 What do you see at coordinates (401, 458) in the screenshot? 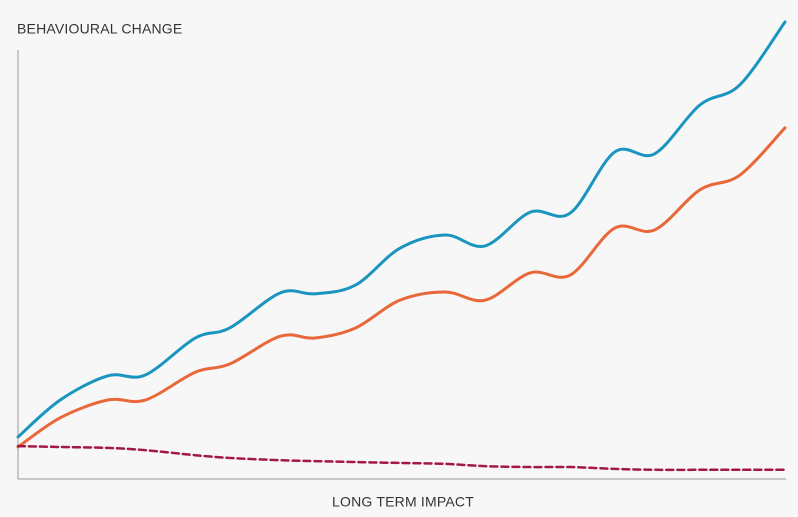
I see `line-series` at bounding box center [401, 458].